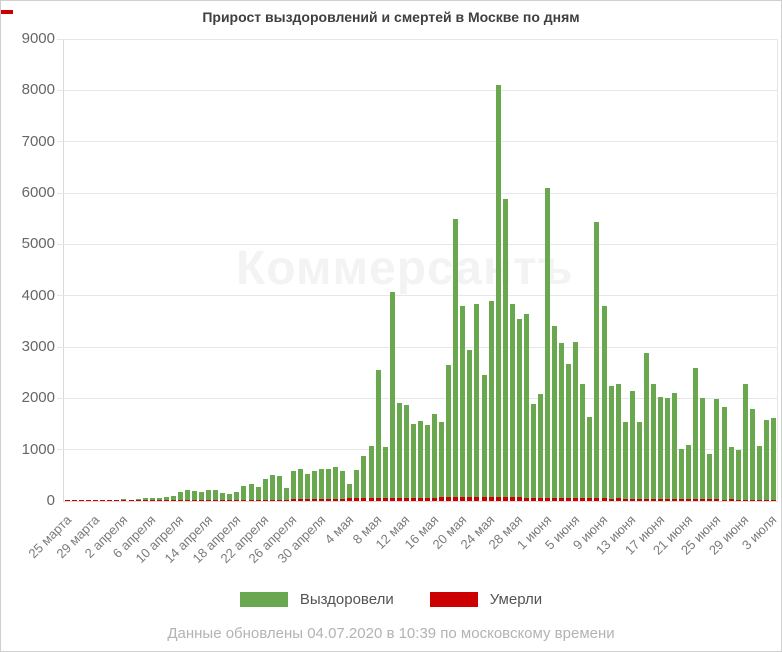 The width and height of the screenshot is (782, 652). I want to click on recovered-legend-label: Выздоровели, so click(346, 599).